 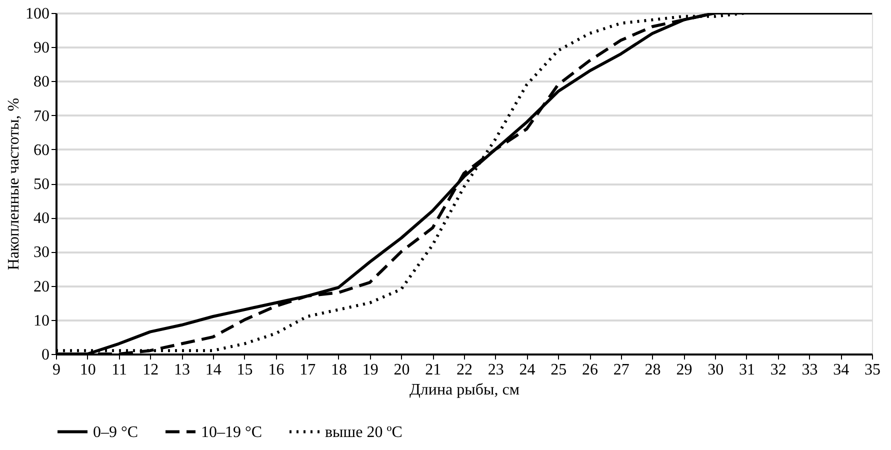 What do you see at coordinates (558, 370) in the screenshot?
I see `x-tick-label: 25` at bounding box center [558, 370].